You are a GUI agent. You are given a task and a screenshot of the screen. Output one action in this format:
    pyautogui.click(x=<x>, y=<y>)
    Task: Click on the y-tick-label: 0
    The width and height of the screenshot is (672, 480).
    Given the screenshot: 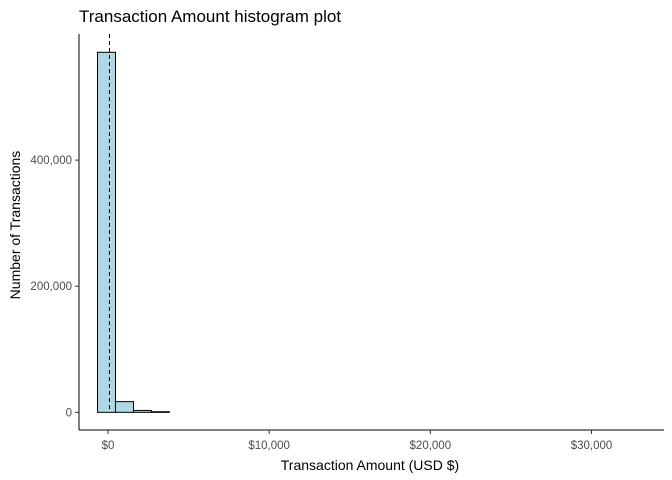 What is the action you would take?
    pyautogui.click(x=69, y=413)
    